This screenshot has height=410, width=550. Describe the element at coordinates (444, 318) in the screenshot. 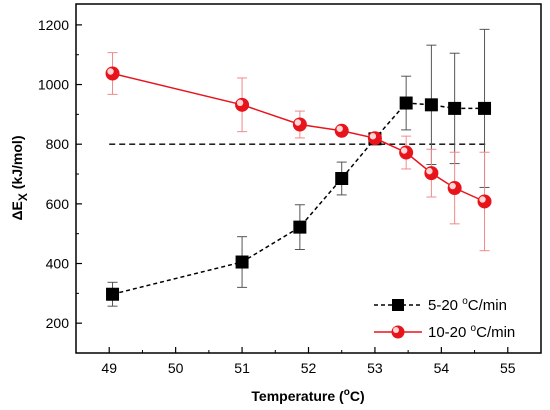

I see `legend: 5-20 oC/min 10-20 oC/min` at that location.